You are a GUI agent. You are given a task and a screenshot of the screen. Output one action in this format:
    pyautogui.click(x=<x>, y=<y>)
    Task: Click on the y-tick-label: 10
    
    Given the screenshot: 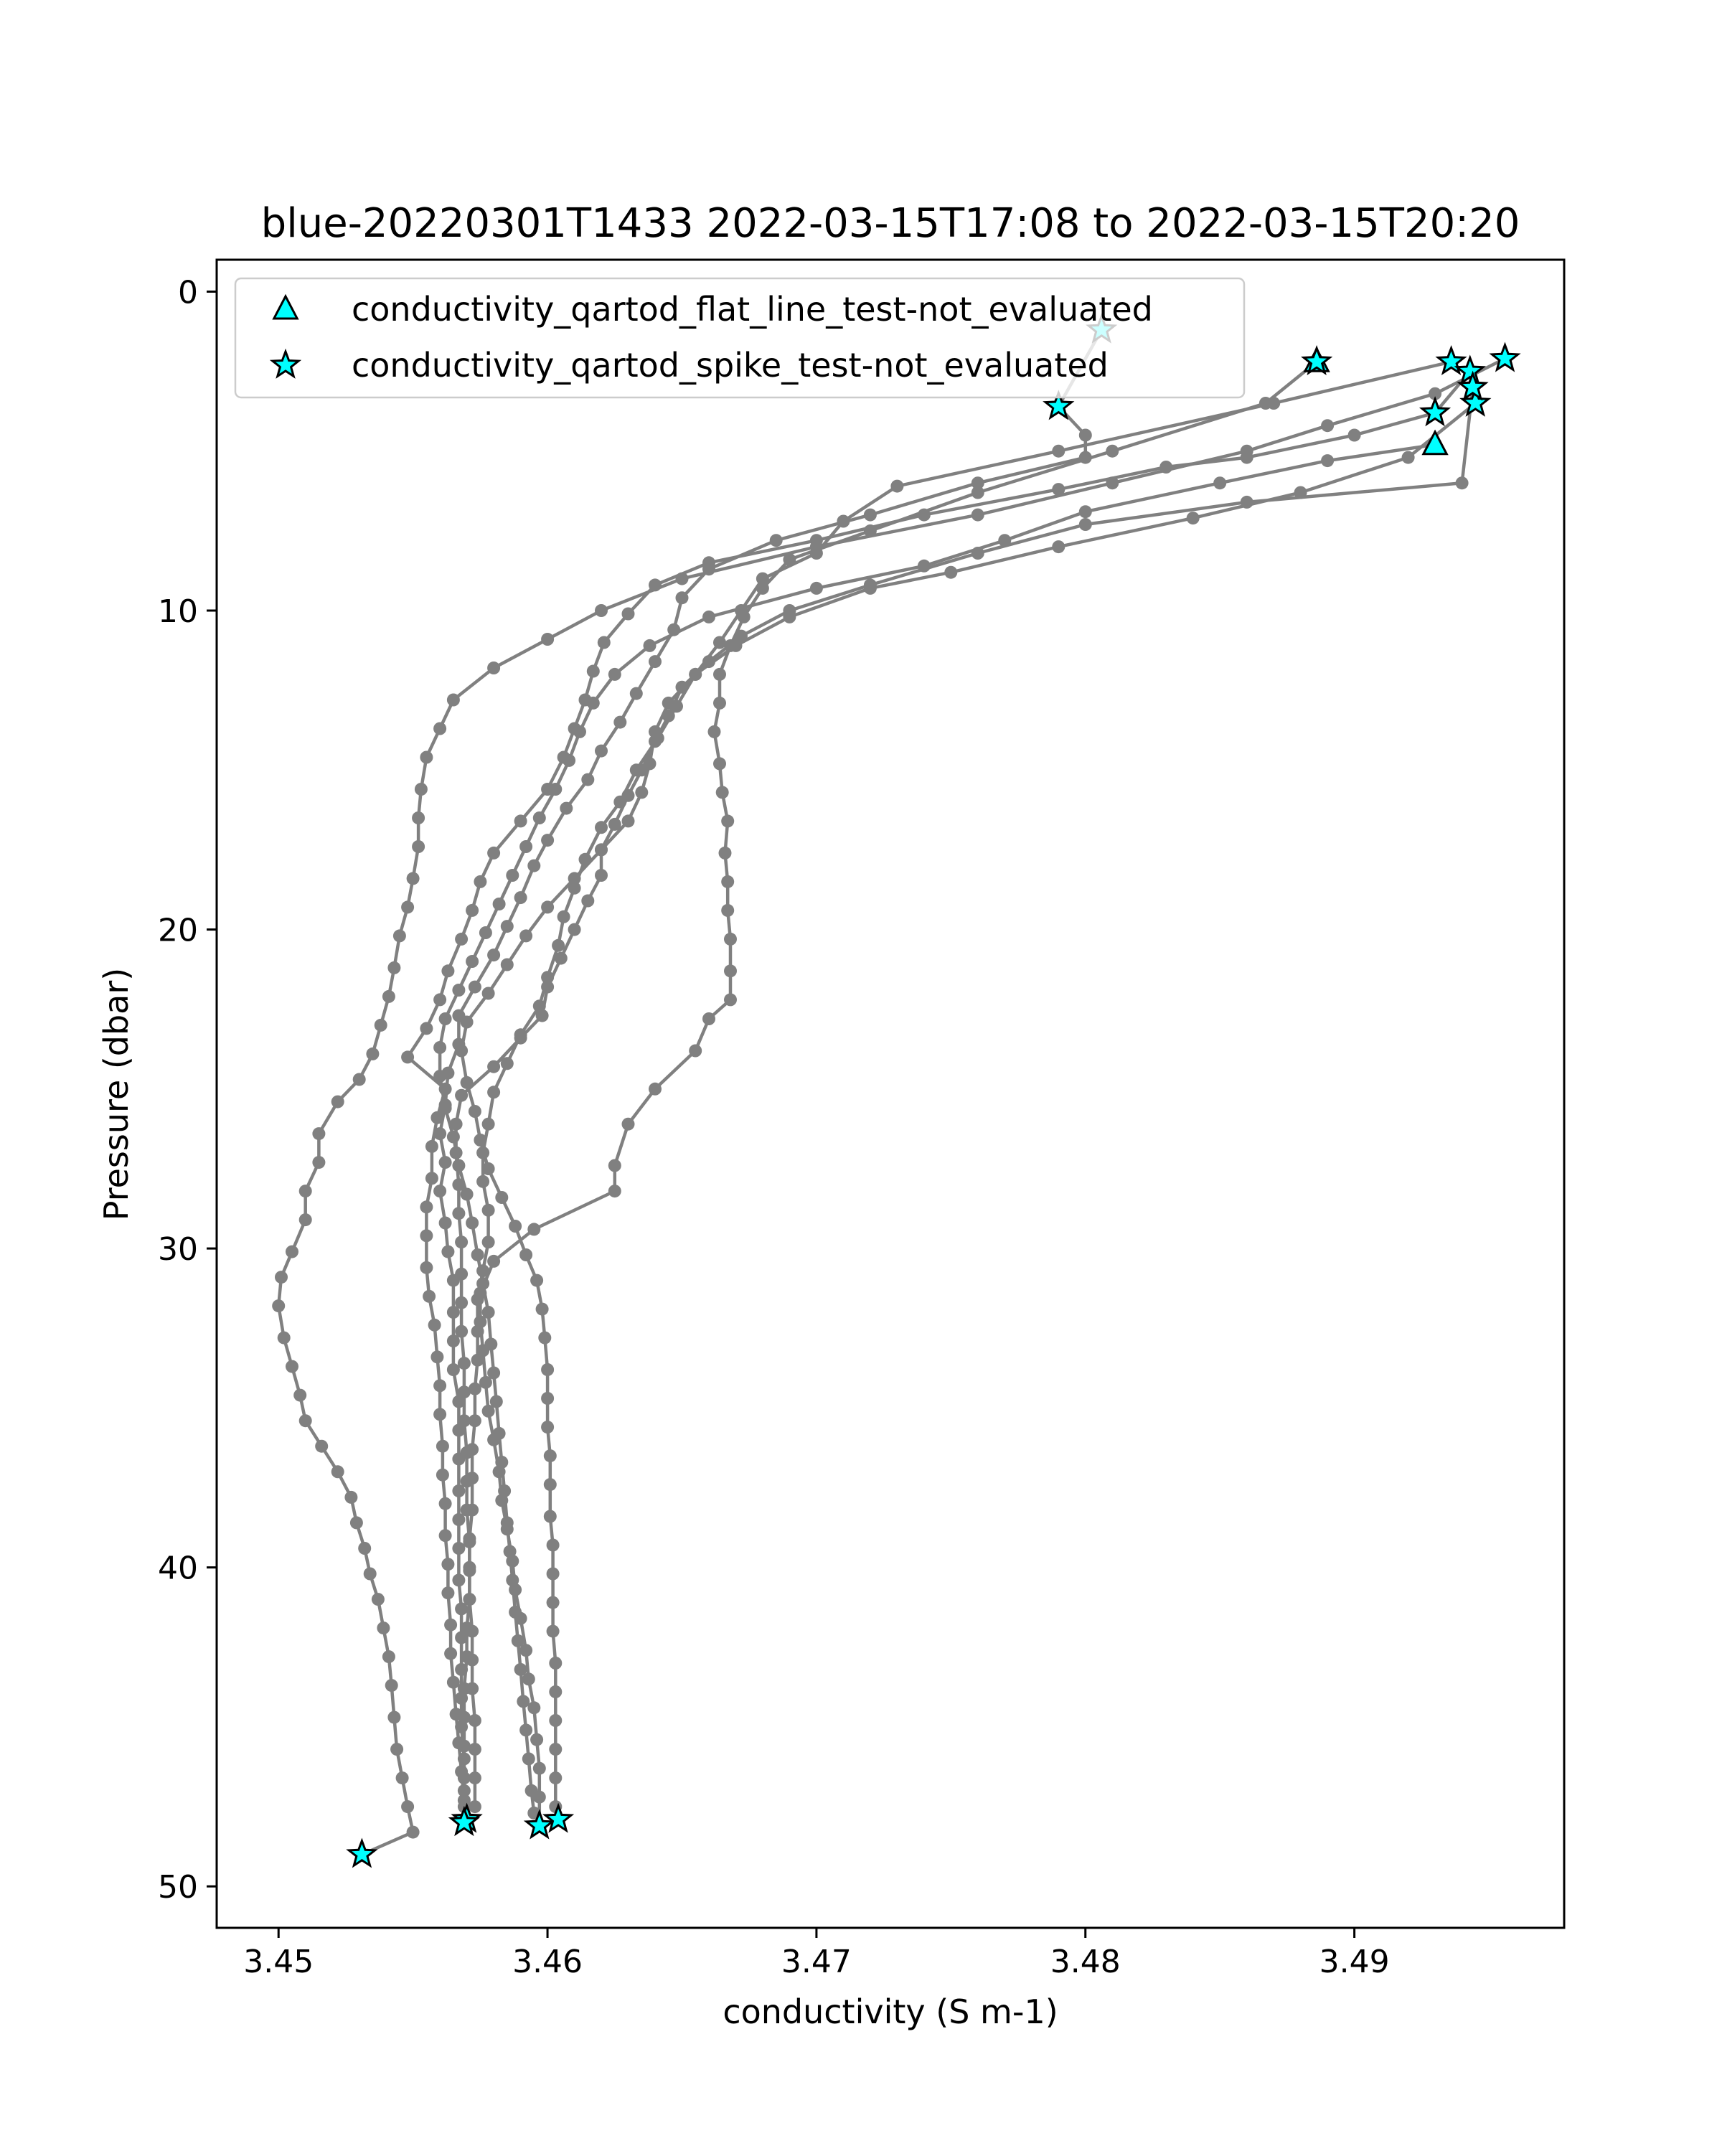 What is the action you would take?
    pyautogui.click(x=178, y=612)
    